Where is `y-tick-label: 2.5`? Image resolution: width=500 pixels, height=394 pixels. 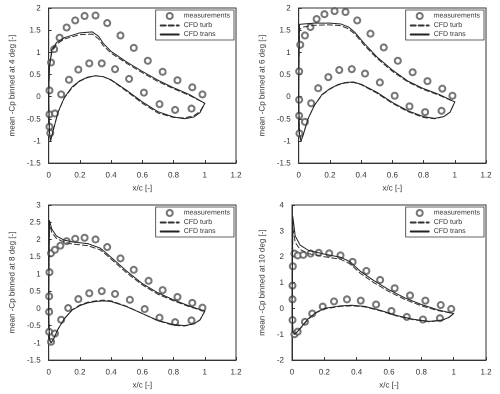 y-tick-label: 2.5 is located at coordinates (36, 222).